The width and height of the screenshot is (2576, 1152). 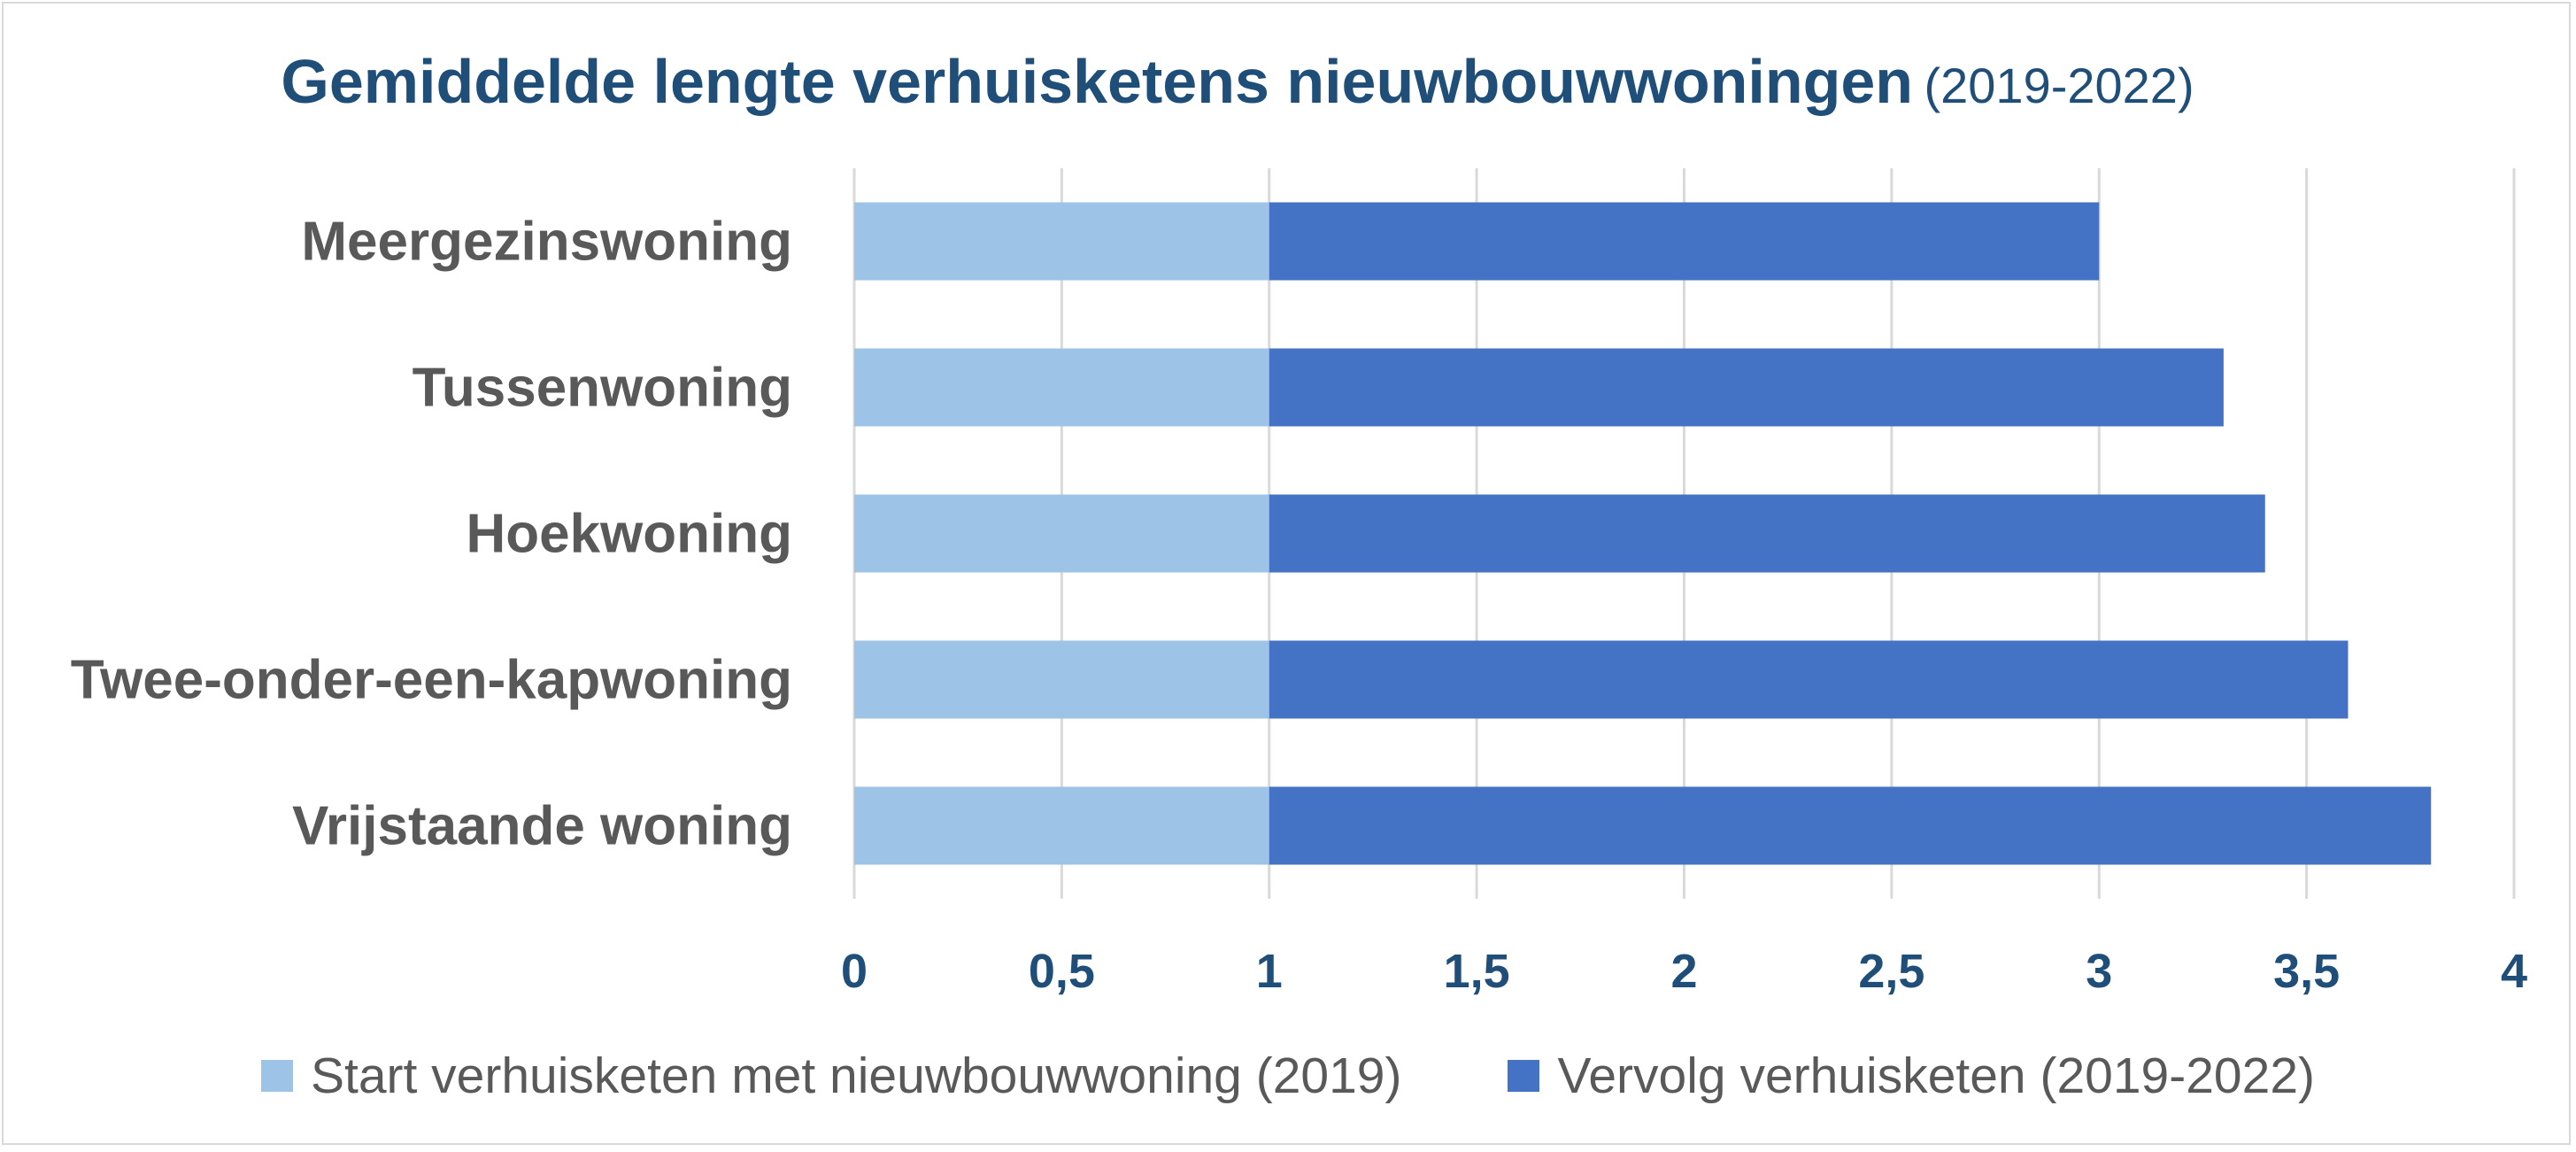 I want to click on x-tick-label: 2, so click(x=1683, y=971).